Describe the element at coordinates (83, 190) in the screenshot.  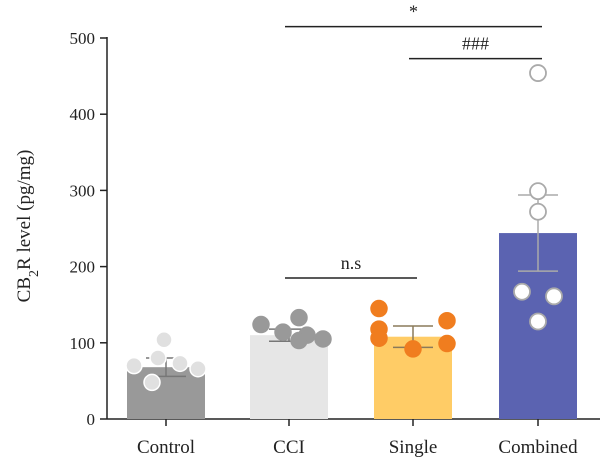
I see `y-tick-label: 300` at that location.